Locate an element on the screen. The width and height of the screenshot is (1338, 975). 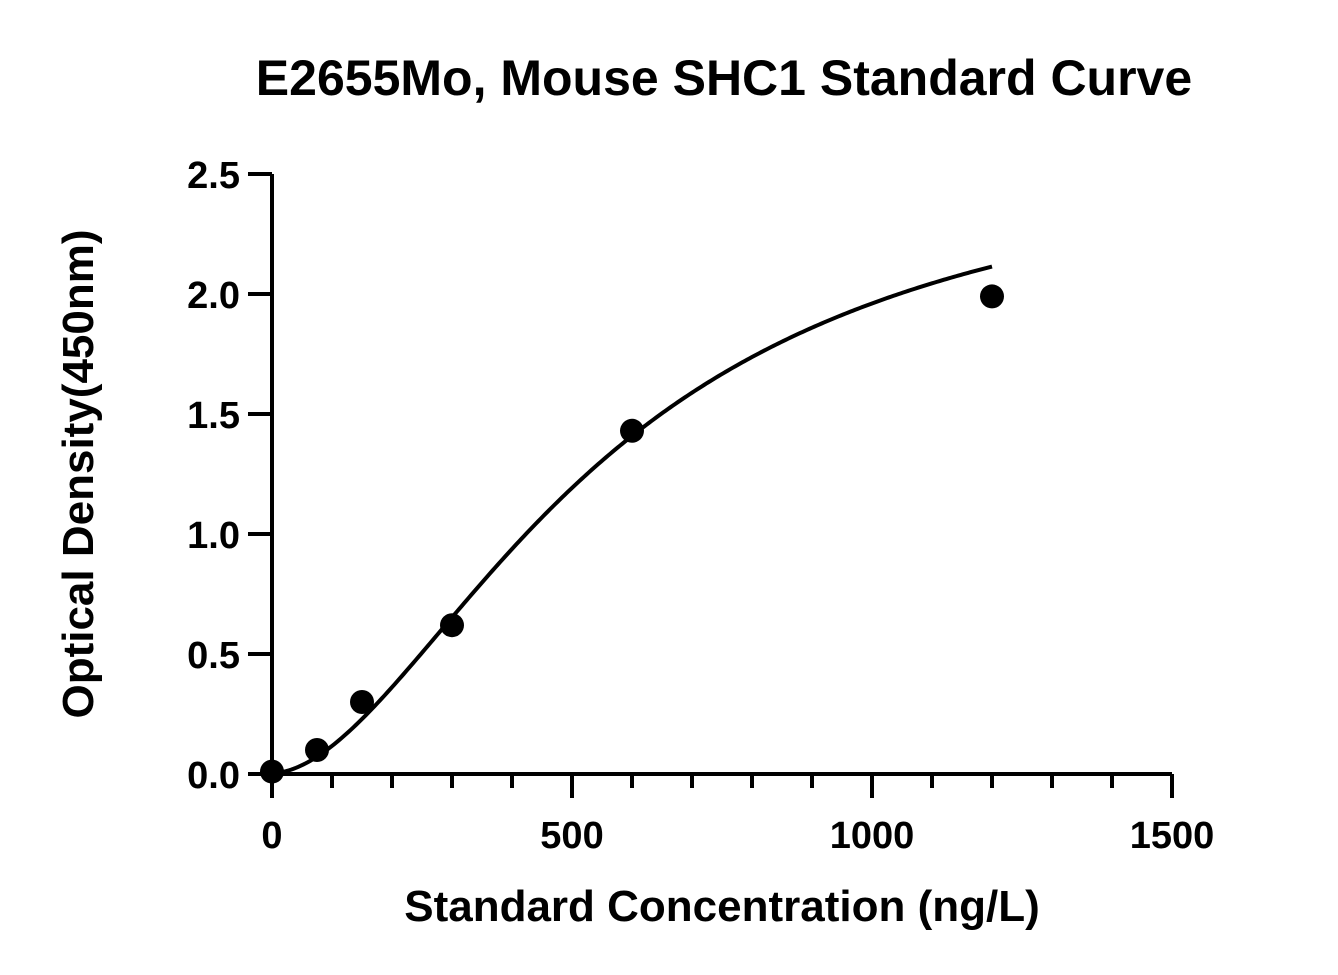
y-tick-label: 1.5 is located at coordinates (213, 416).